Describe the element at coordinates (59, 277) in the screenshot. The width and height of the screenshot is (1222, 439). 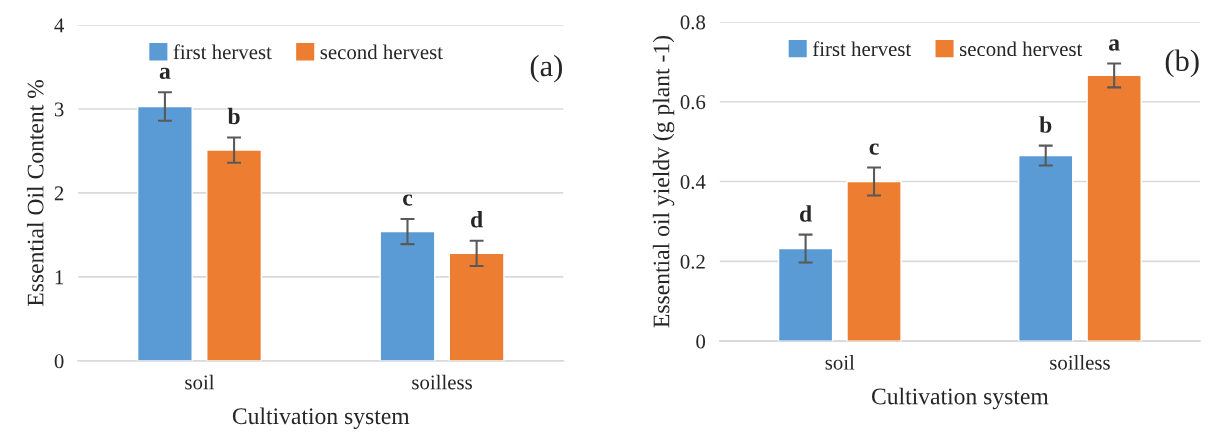
I see `y-tick-label: 1` at that location.